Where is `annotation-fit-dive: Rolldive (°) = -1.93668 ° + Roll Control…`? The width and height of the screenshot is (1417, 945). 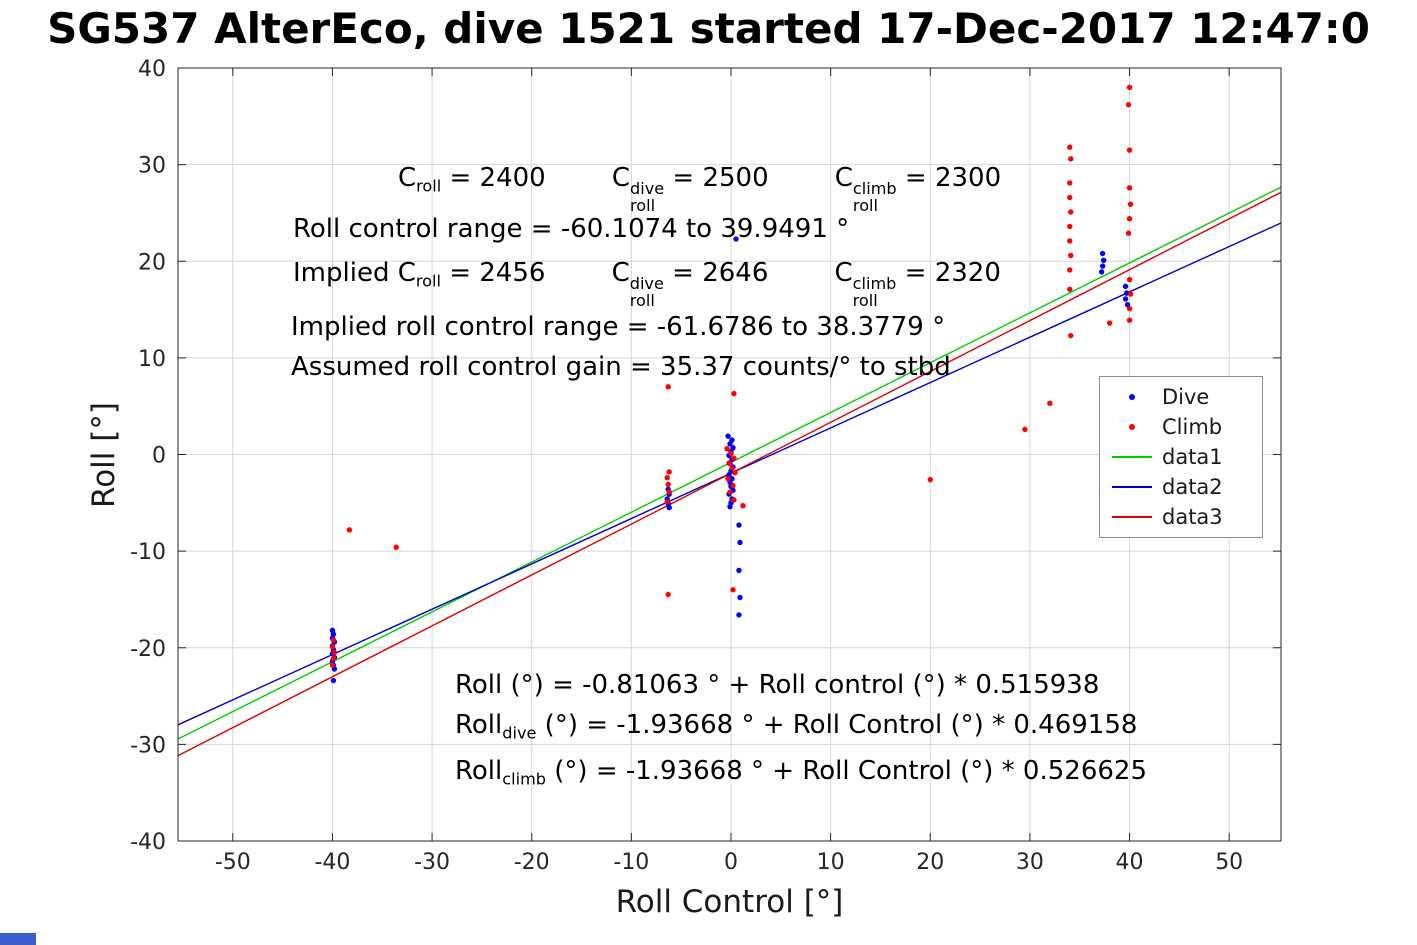
annotation-fit-dive: Rolldive (°) = -1.93668 ° + Roll Control… is located at coordinates (796, 726).